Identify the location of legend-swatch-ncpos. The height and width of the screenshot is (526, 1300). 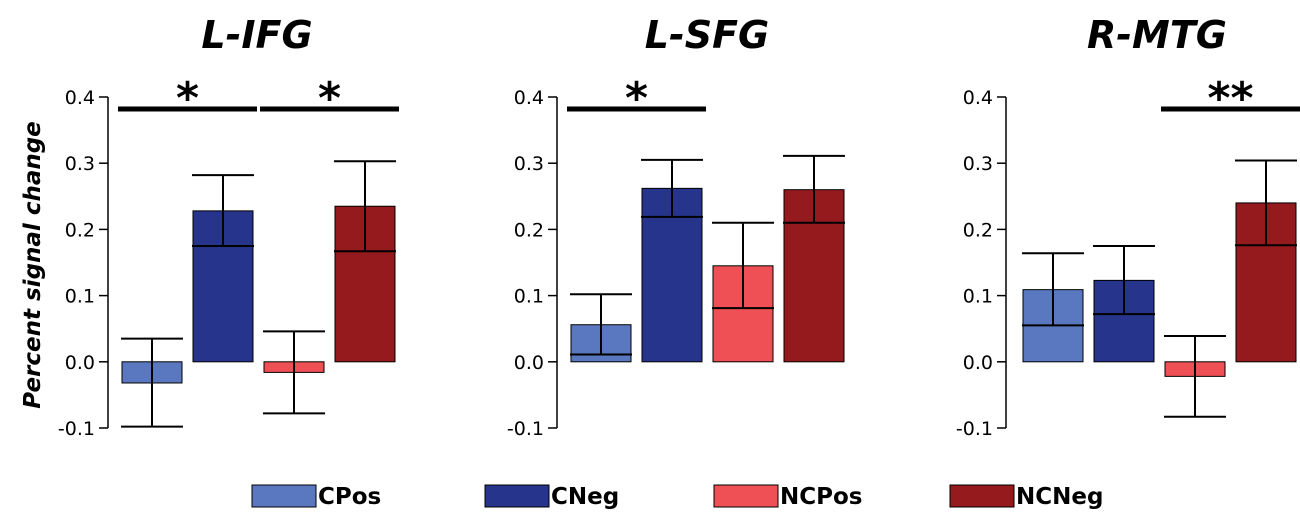
(746, 496).